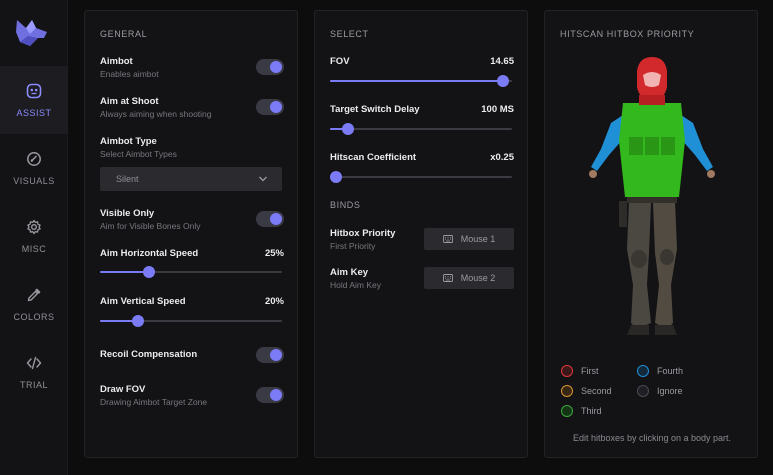 This screenshot has height=475, width=773. Describe the element at coordinates (274, 253) in the screenshot. I see `aim-horizontal-speed-value: 25%` at that location.